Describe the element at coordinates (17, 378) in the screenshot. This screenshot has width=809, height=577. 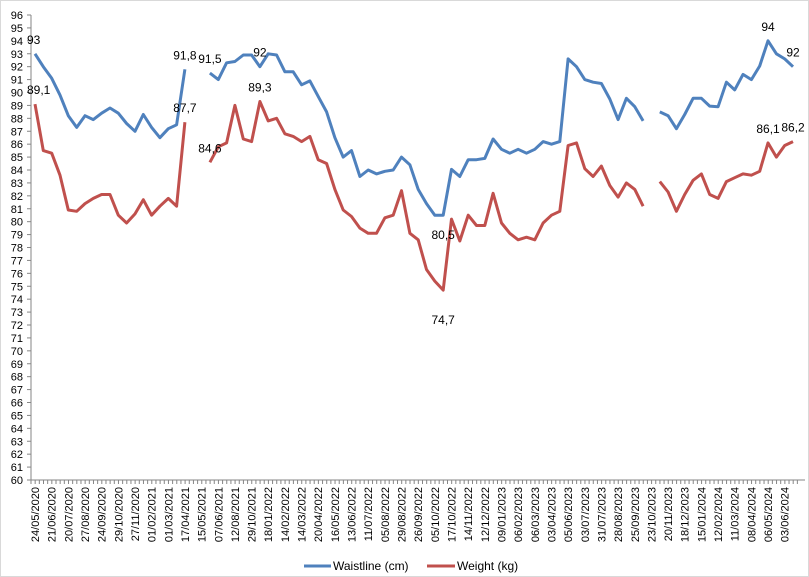
I see `y-tick-label: 68` at that location.